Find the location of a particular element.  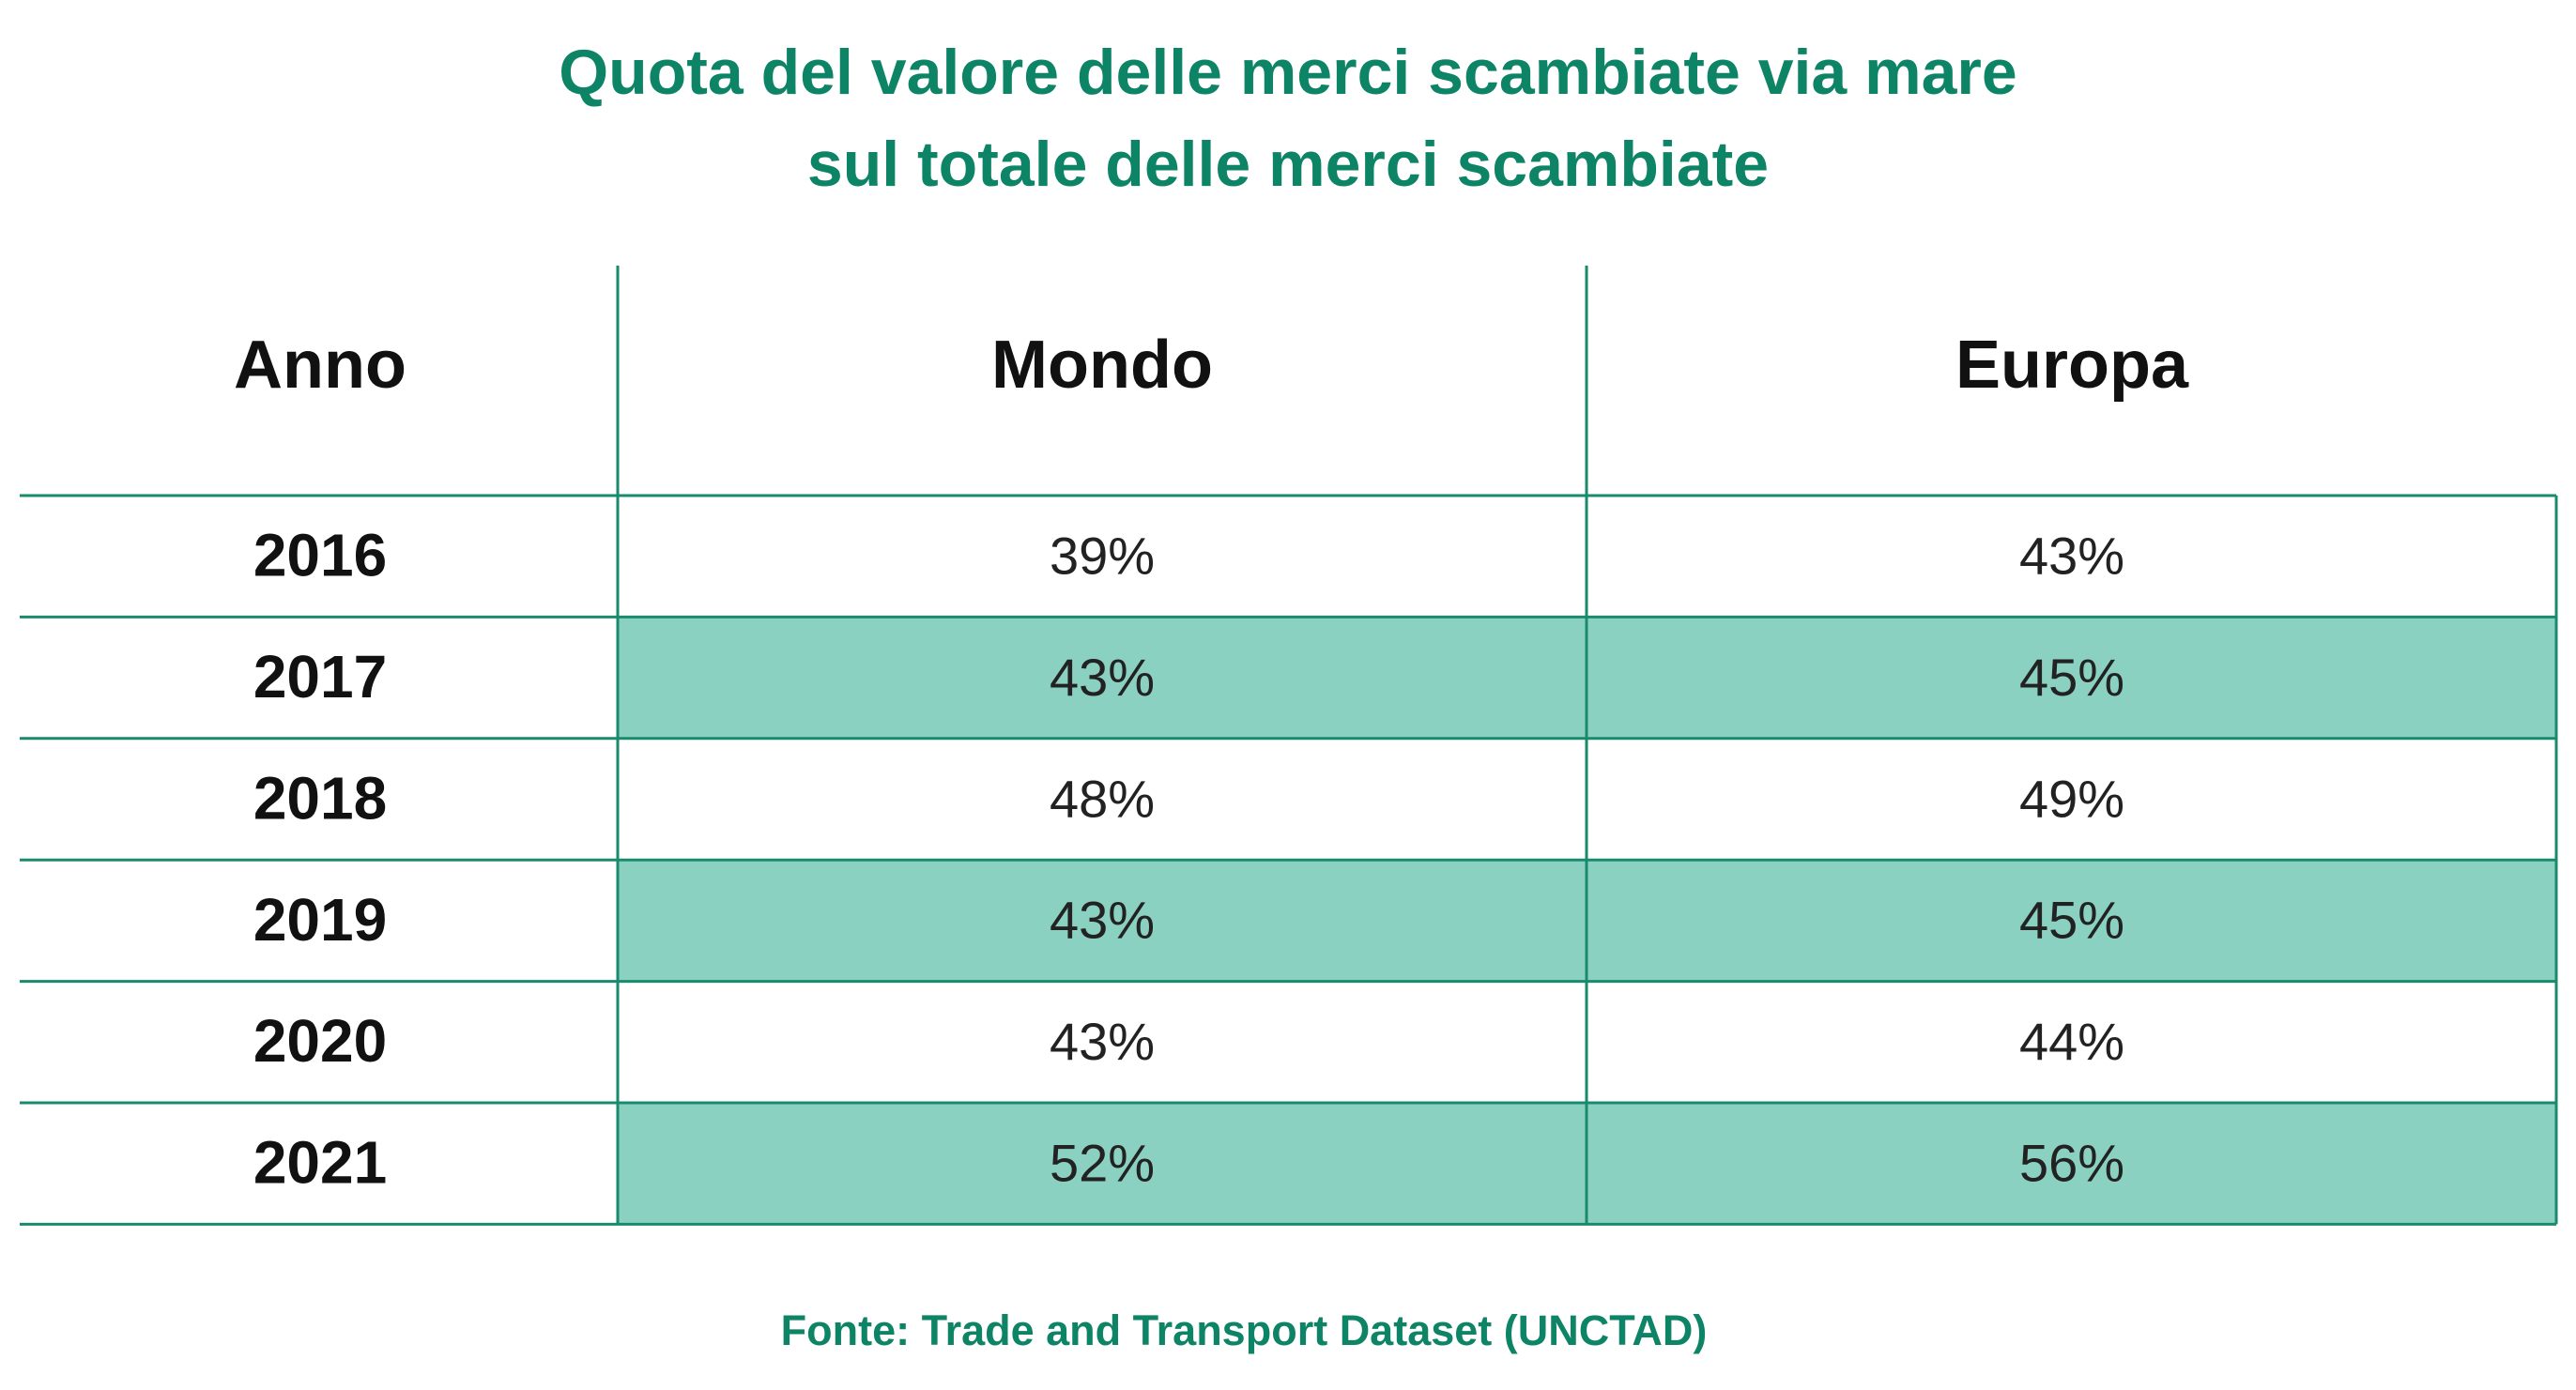

column-header: Europa is located at coordinates (2072, 365).